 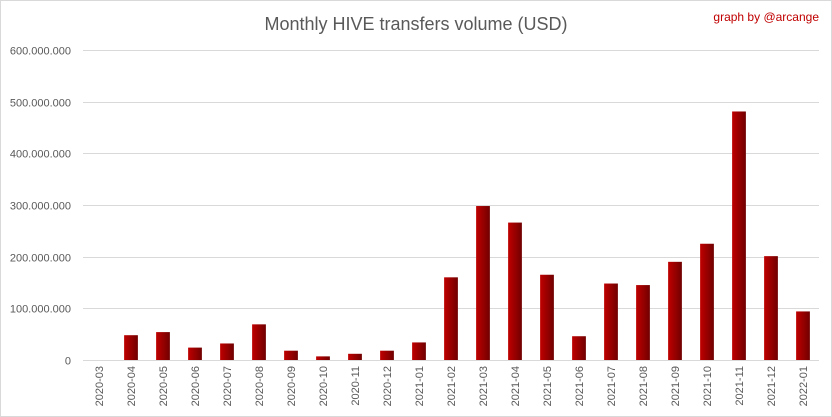 What do you see at coordinates (68, 362) in the screenshot?
I see `y-tick-label: 0` at bounding box center [68, 362].